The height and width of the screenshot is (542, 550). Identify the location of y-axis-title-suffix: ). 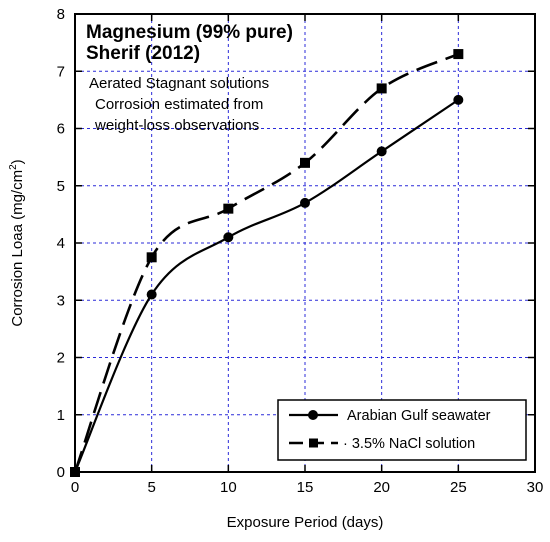
(17, 161).